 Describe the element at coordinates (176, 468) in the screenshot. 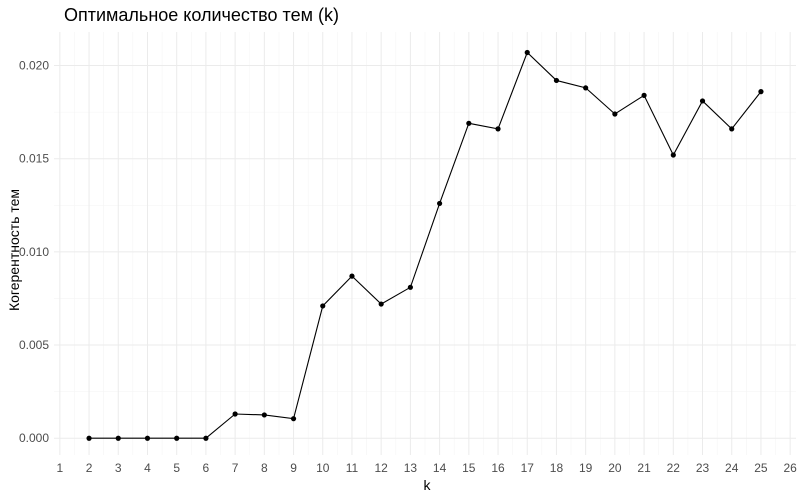

I see `x-tick-label: 5` at that location.